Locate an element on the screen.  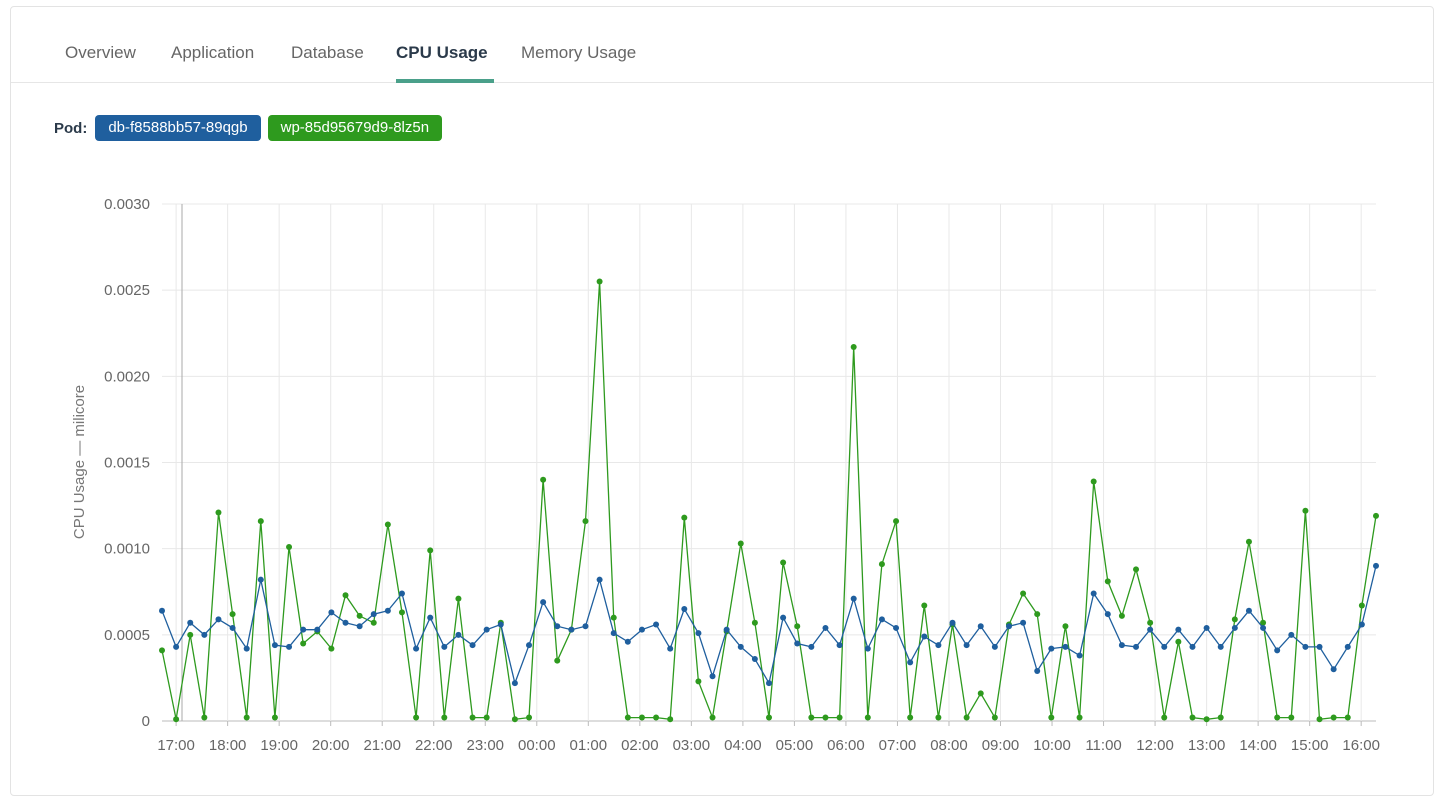
tab-memory-usage: Memory Usage is located at coordinates (579, 52).